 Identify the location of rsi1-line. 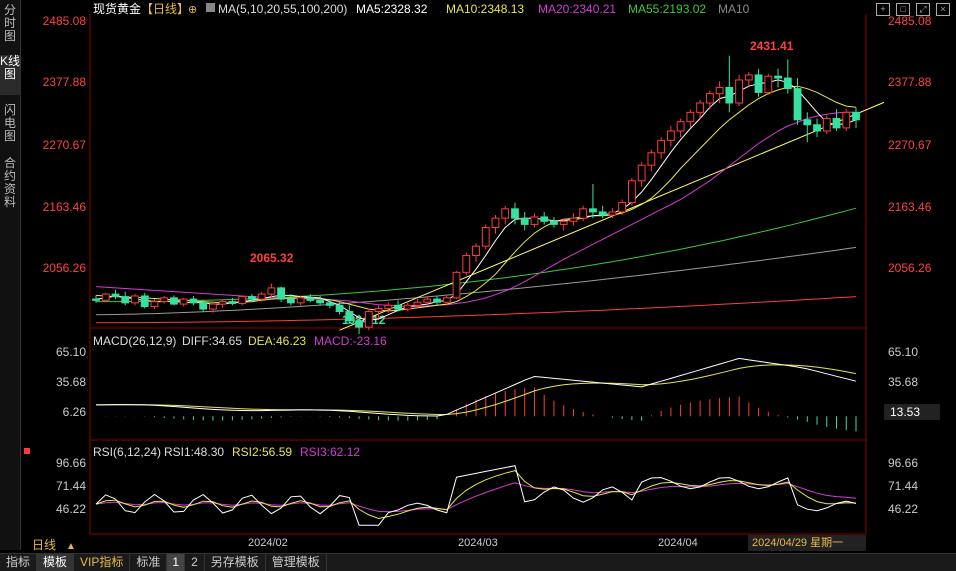
(476, 495).